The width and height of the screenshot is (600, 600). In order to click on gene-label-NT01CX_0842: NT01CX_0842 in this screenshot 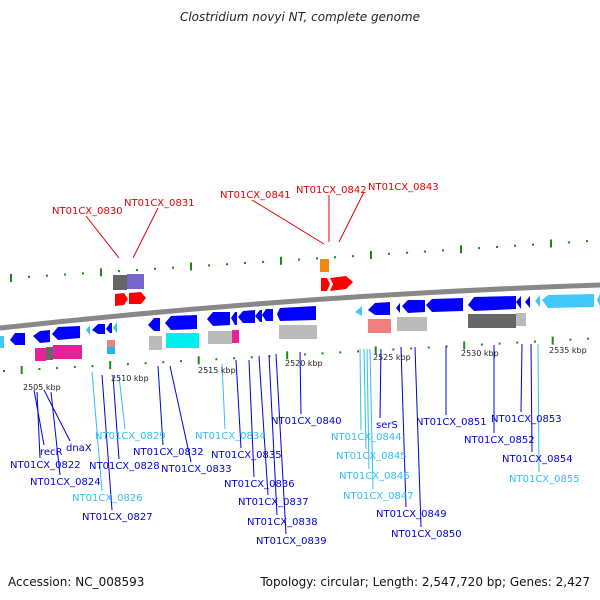, I will do `click(331, 190)`.